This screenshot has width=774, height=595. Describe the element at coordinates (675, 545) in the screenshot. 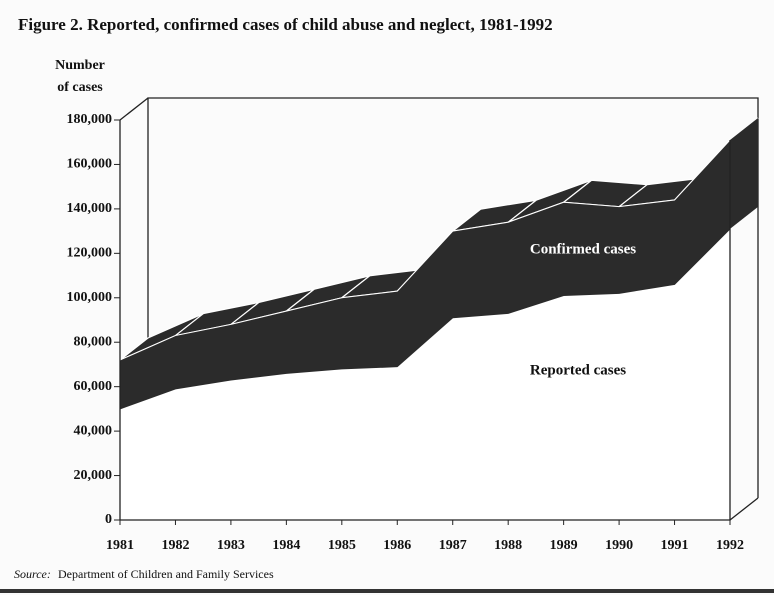

I see `x-tick-label: 1991` at that location.